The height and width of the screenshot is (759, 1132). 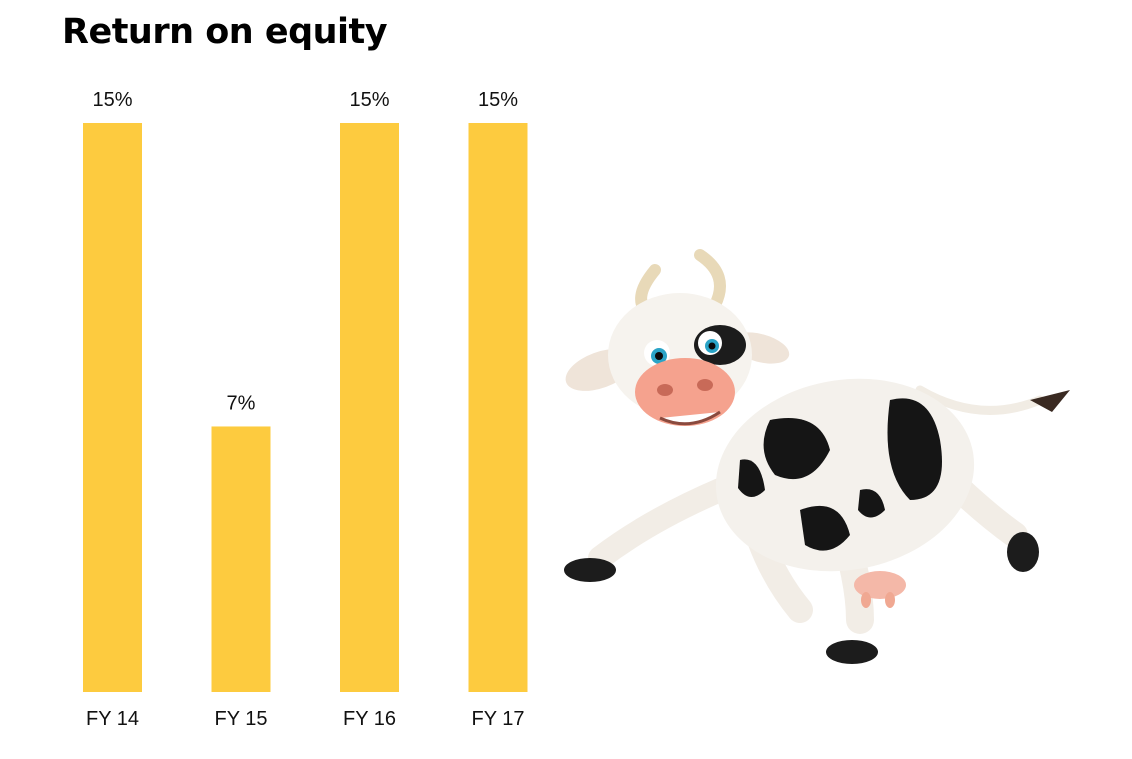 What do you see at coordinates (498, 719) in the screenshot?
I see `x-tick-label: FY 17` at bounding box center [498, 719].